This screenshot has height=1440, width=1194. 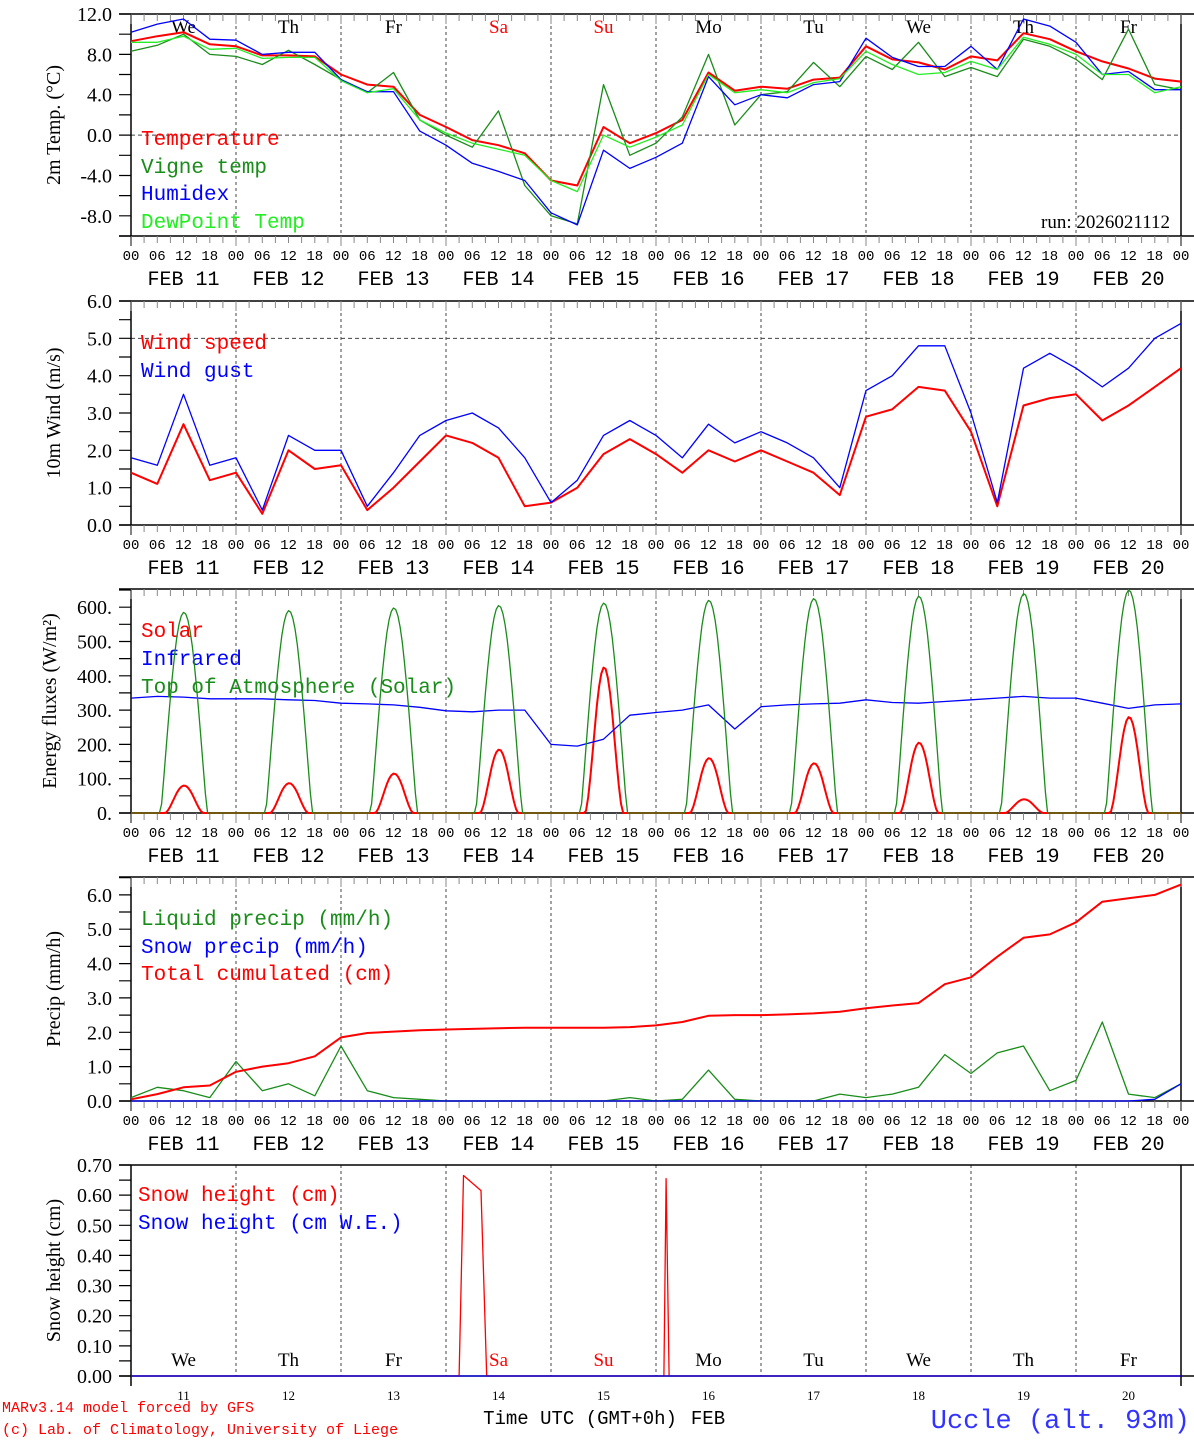 What do you see at coordinates (814, 1395) in the screenshot?
I see `day-number-label: 17` at bounding box center [814, 1395].